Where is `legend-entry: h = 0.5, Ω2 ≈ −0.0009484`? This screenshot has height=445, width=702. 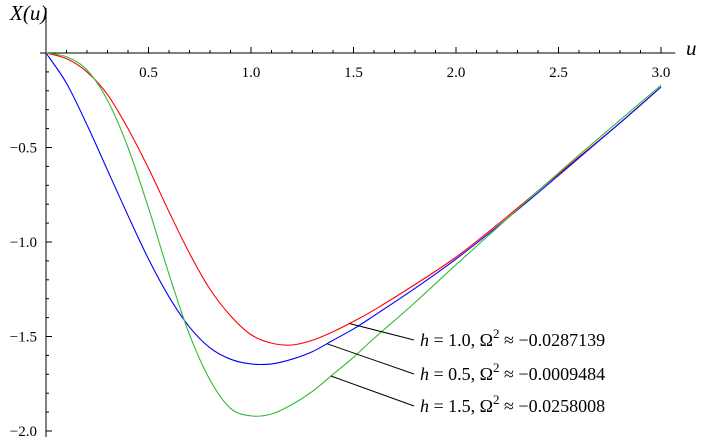 legend-entry: h = 0.5, Ω2 ≈ −0.0009484 is located at coordinates (512, 372).